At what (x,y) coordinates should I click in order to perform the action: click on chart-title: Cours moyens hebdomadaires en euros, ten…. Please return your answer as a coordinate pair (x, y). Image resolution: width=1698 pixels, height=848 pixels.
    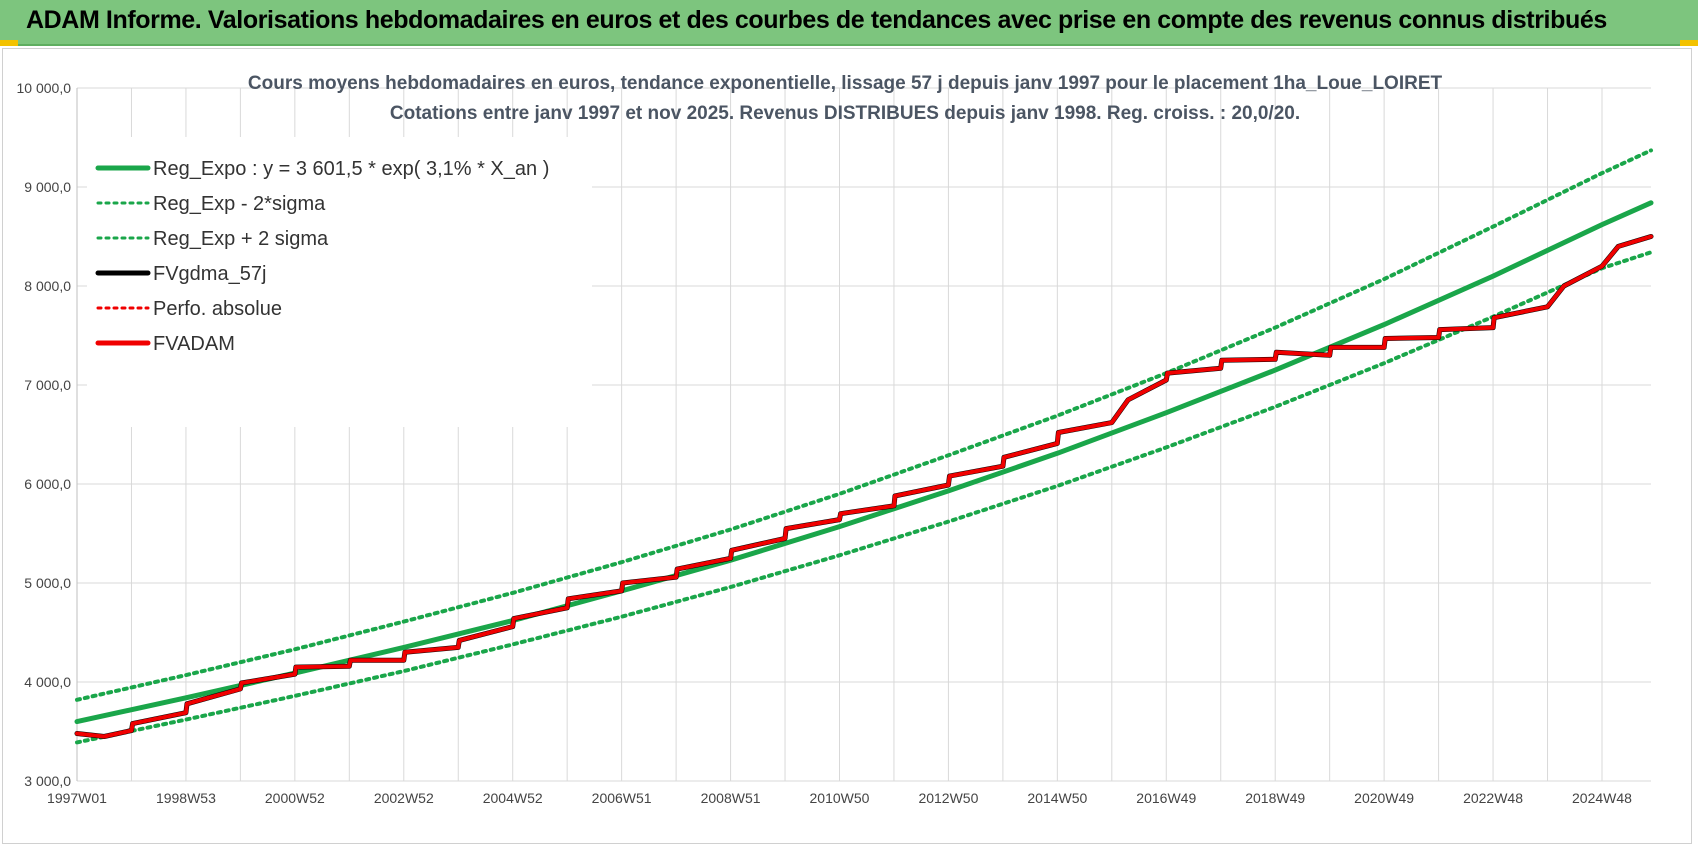
    Looking at the image, I should click on (845, 83).